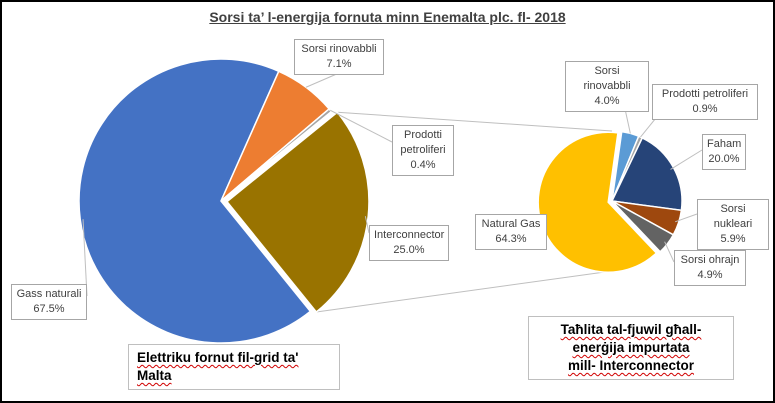 Image resolution: width=775 pixels, height=403 pixels. I want to click on caption-main: Elettriku fornut fil-grid ta' Malta, so click(234, 367).